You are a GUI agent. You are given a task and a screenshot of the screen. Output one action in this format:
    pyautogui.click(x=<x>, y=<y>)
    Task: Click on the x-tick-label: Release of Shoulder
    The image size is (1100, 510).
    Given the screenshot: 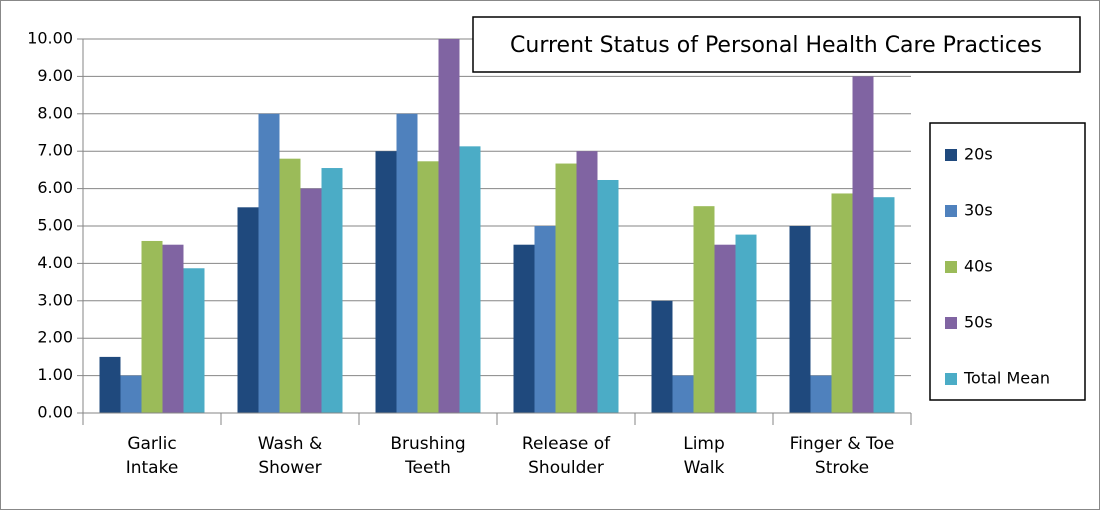 What is the action you would take?
    pyautogui.click(x=566, y=456)
    